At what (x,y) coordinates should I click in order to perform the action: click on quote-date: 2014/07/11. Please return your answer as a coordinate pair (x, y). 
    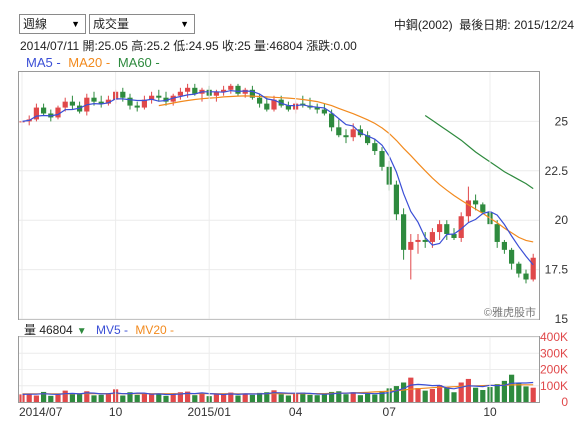
    Looking at the image, I should click on (50, 46).